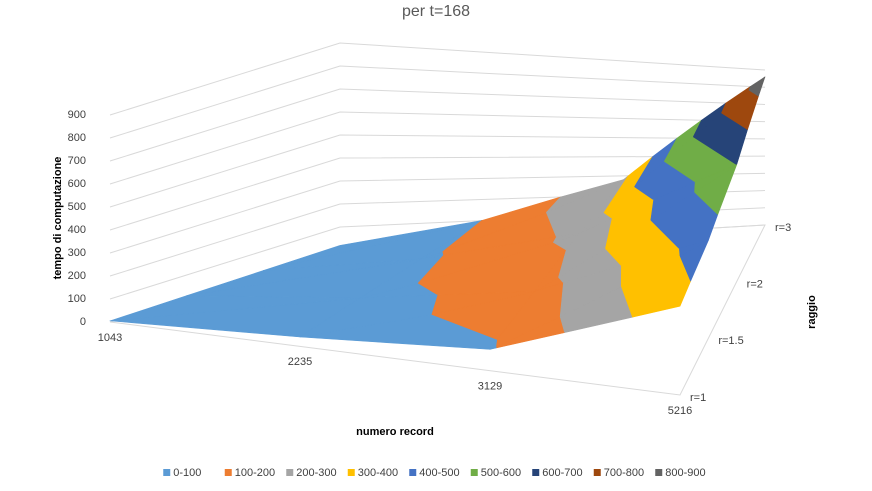 Image resolution: width=872 pixels, height=491 pixels. I want to click on z-tick-label: 300, so click(77, 253).